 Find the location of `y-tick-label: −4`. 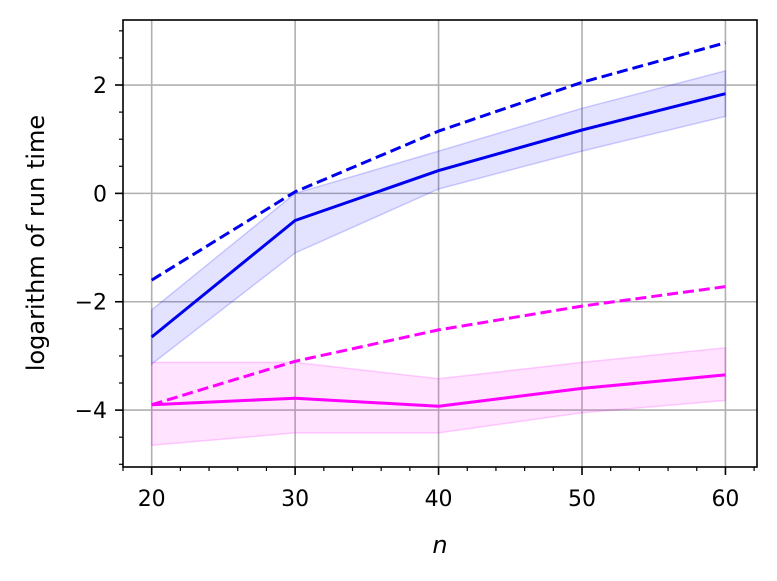

y-tick-label: −4 is located at coordinates (91, 411).